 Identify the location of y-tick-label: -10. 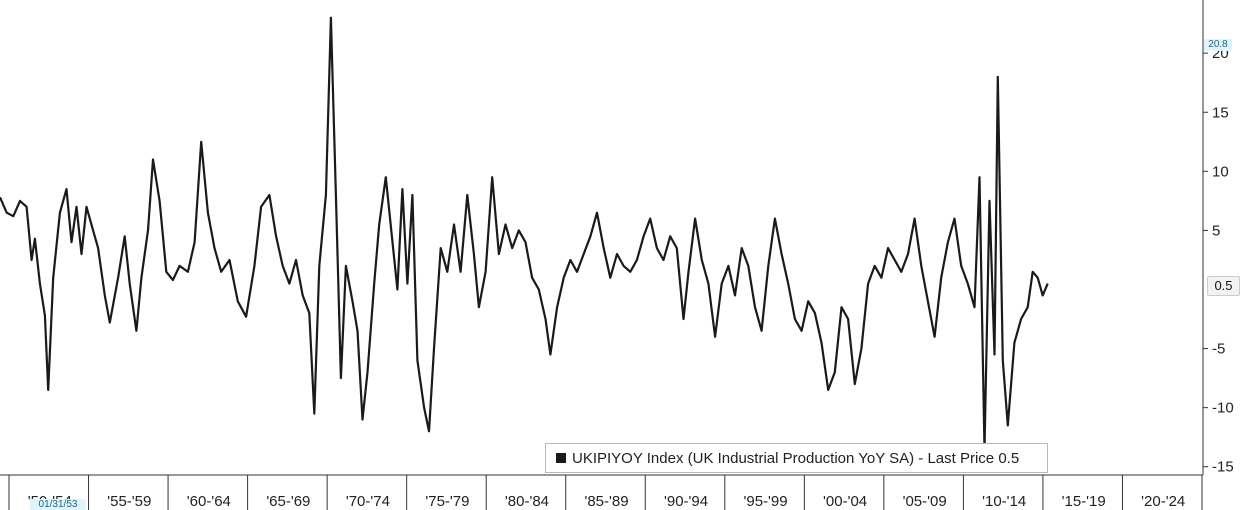
(1223, 408).